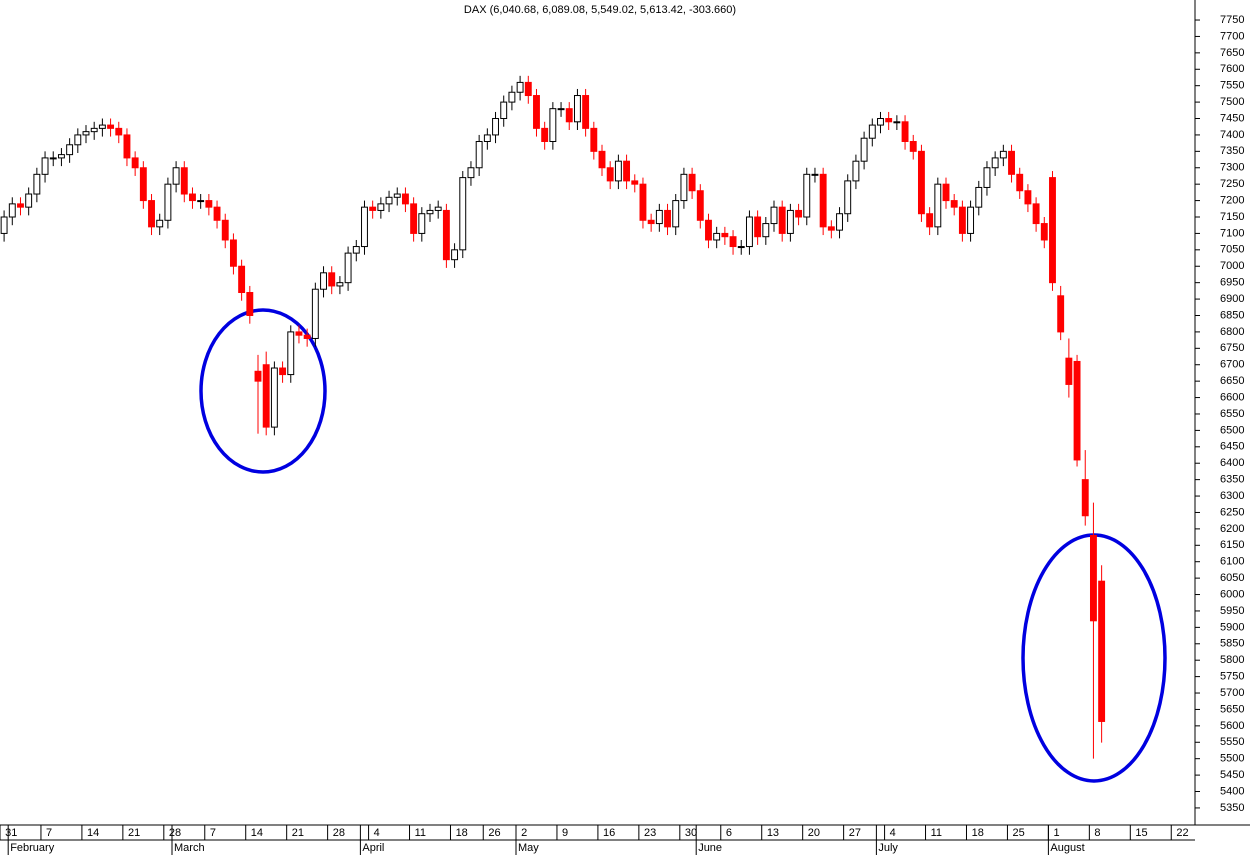  What do you see at coordinates (888, 848) in the screenshot?
I see `month-label: July` at bounding box center [888, 848].